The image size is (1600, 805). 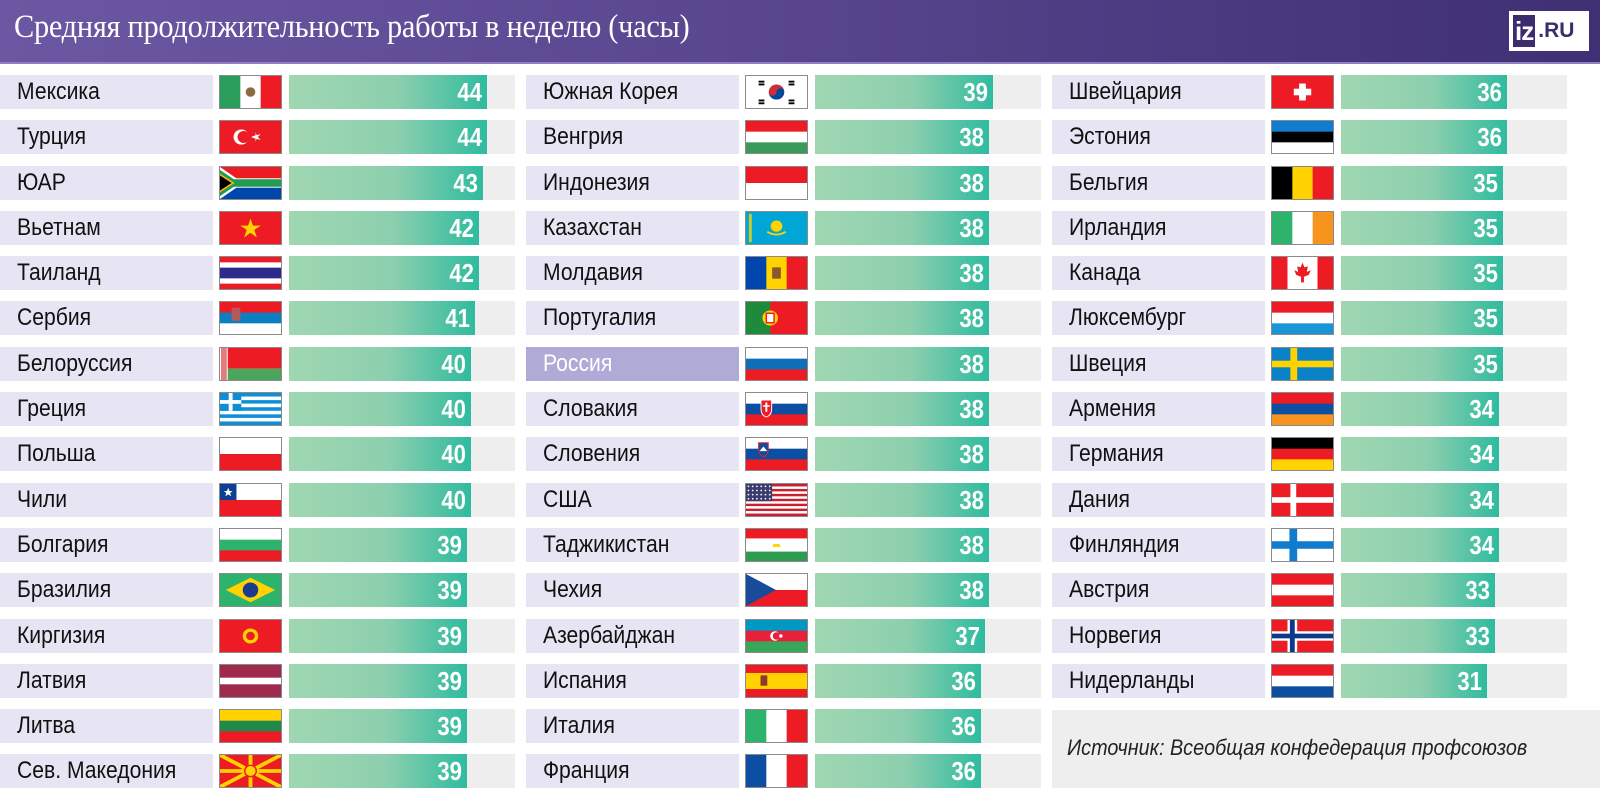 I want to click on flag-be-icon, so click(x=1302, y=182).